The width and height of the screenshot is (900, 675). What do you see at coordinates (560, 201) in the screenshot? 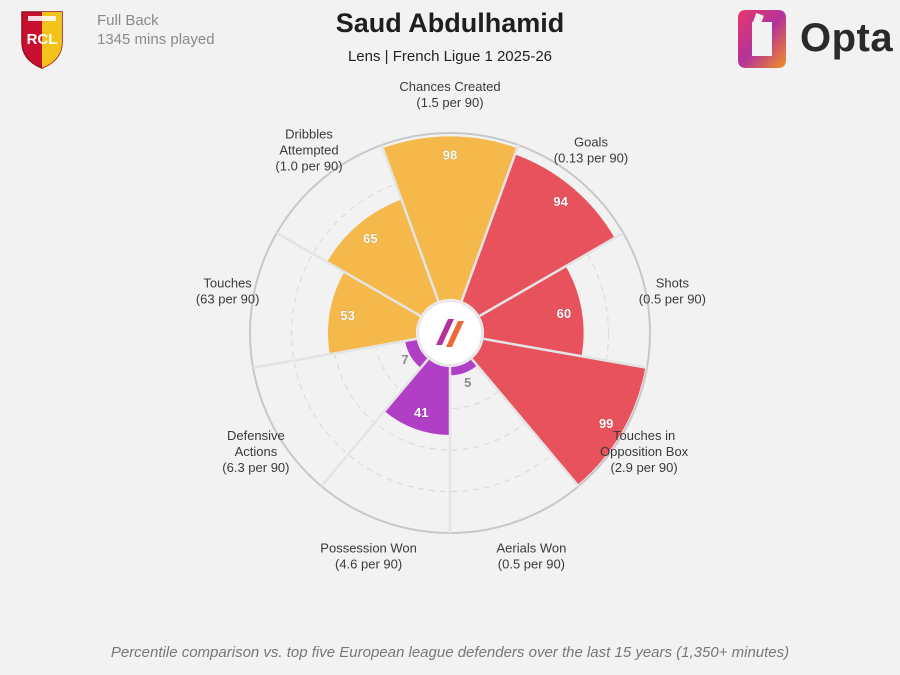
I see `value-label: 94` at bounding box center [560, 201].